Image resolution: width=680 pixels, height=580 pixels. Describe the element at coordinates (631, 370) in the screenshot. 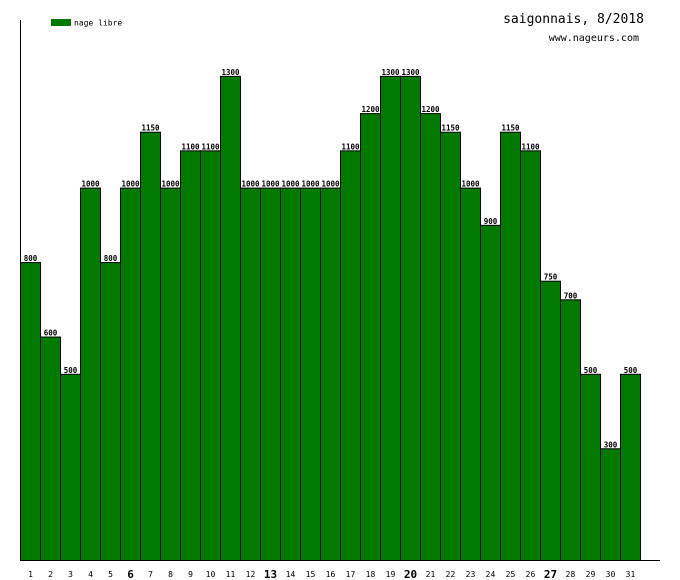

I see `value-label-day-31: 500` at that location.